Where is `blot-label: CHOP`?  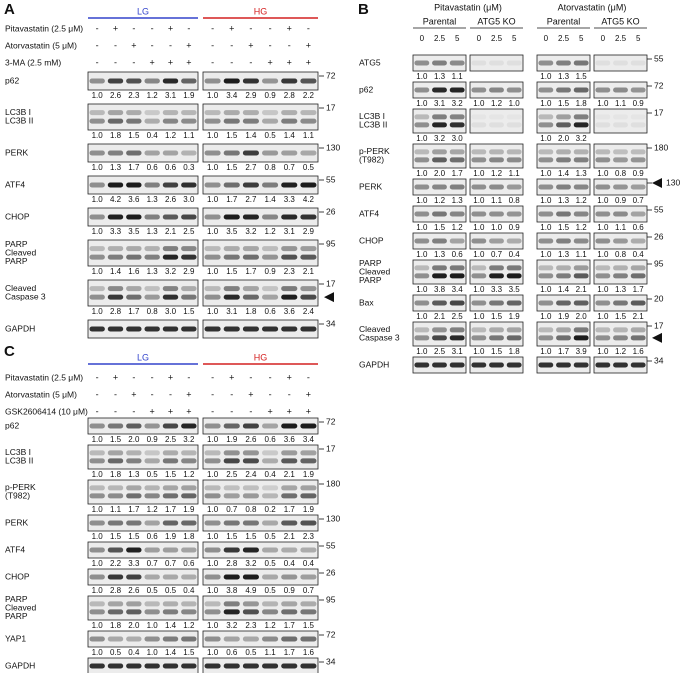 blot-label: CHOP is located at coordinates (17, 576).